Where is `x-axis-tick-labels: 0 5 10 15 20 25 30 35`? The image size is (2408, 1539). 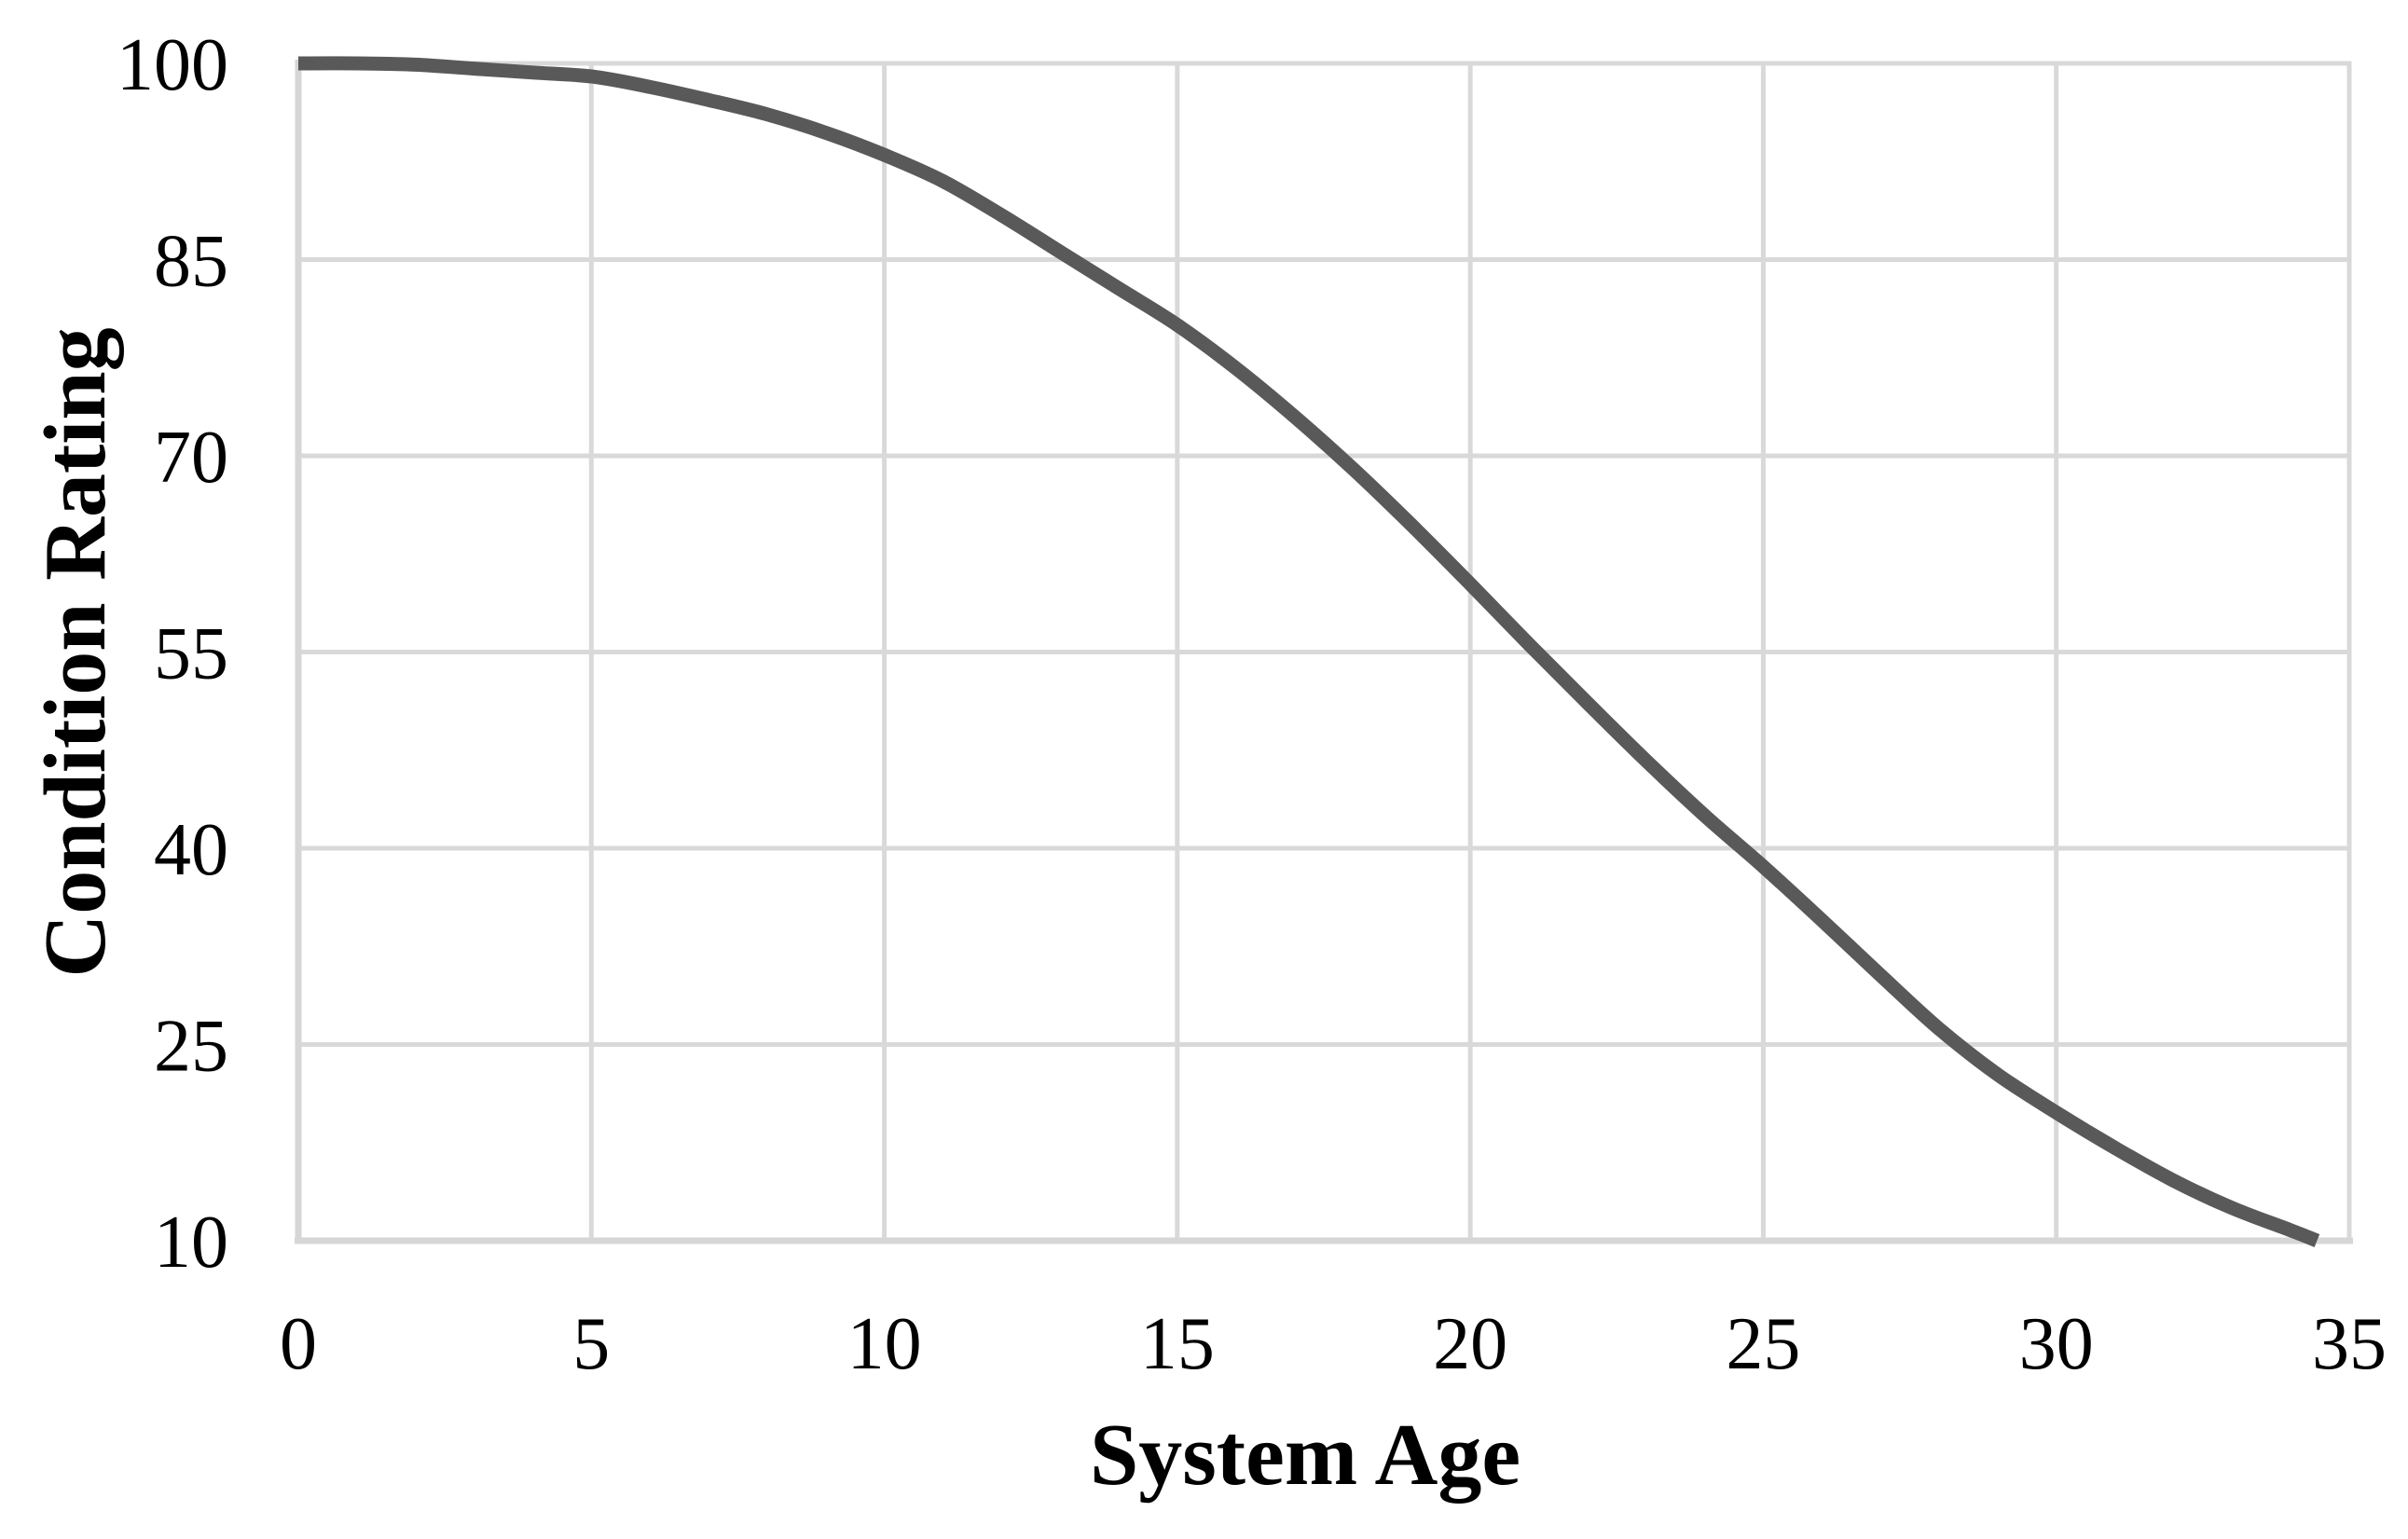
x-axis-tick-labels: 0 5 10 15 20 25 30 35 is located at coordinates (1333, 1344).